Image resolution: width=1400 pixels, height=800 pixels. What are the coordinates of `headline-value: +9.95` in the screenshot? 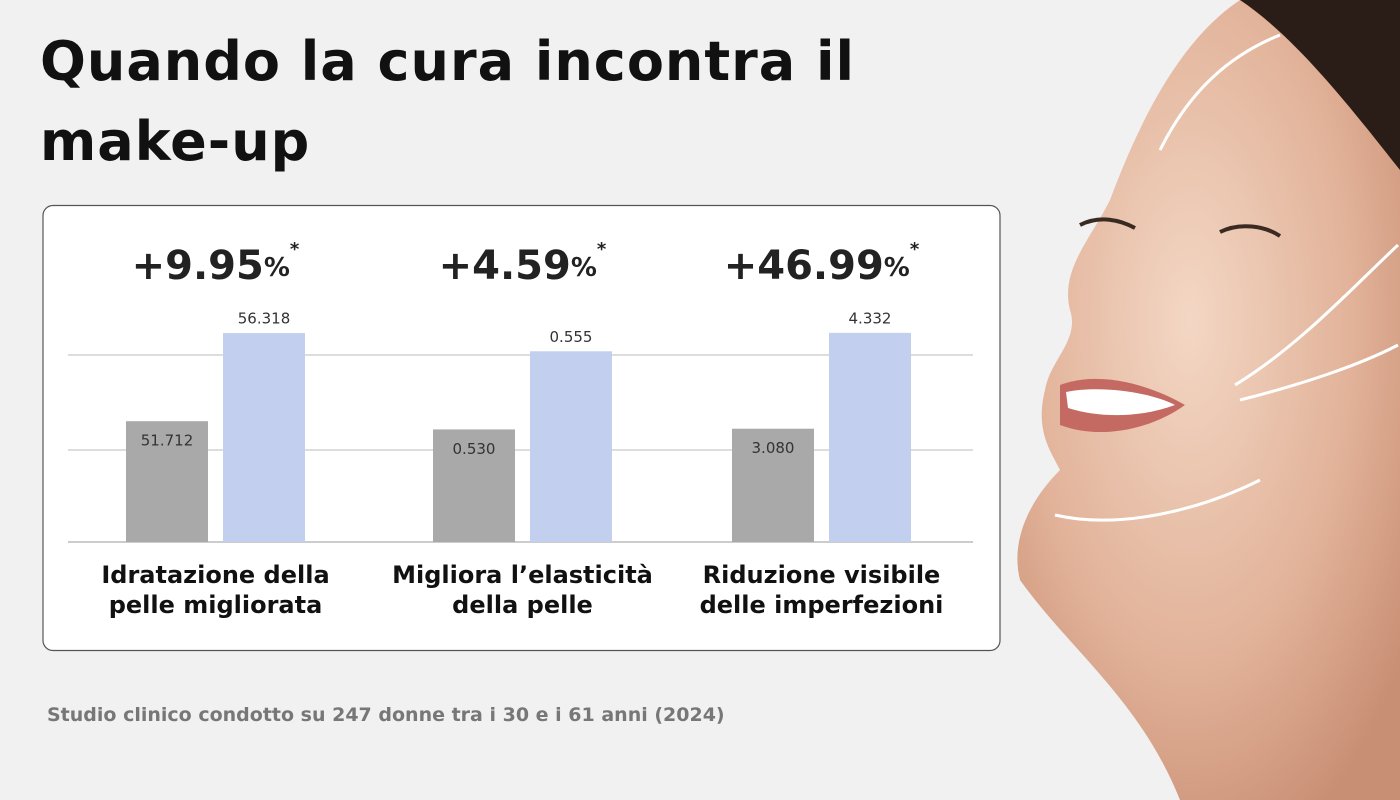 It's located at (198, 266).